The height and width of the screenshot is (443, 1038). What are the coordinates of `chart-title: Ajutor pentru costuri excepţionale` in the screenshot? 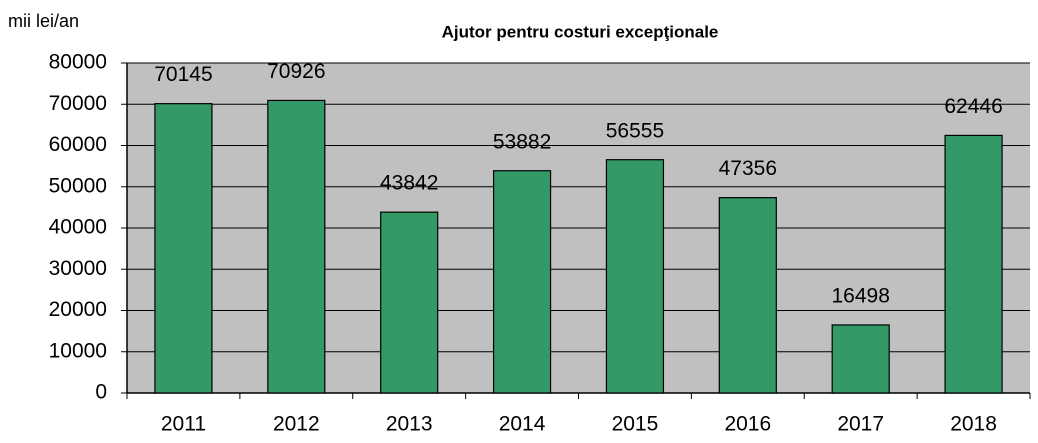 It's located at (580, 31).